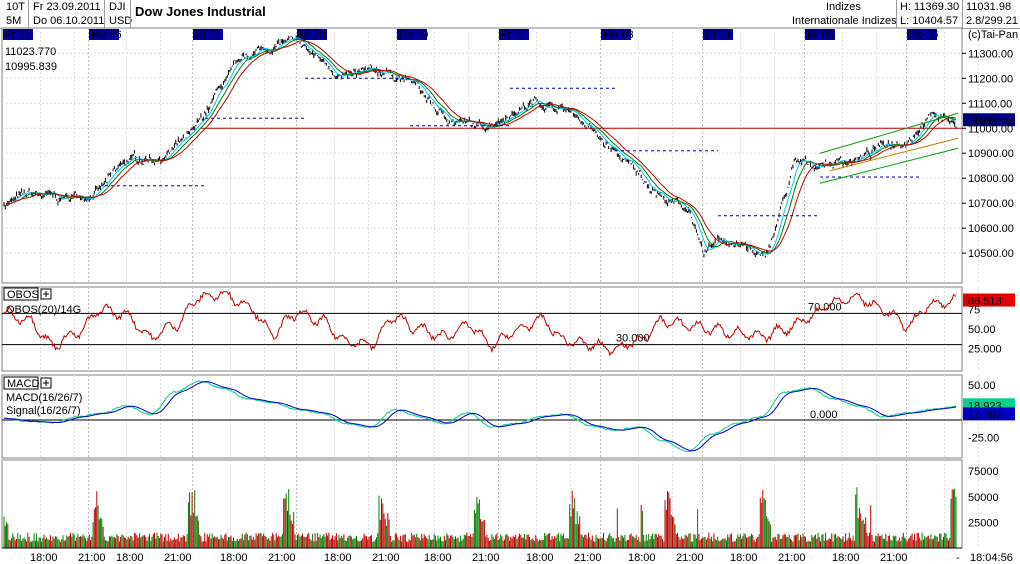 This screenshot has width=1020, height=564. I want to click on channel-lower, so click(889, 165).